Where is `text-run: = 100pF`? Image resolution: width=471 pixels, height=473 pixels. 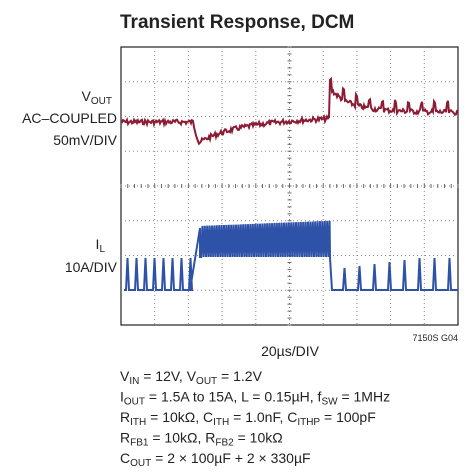 text-run: = 100pF is located at coordinates (348, 417).